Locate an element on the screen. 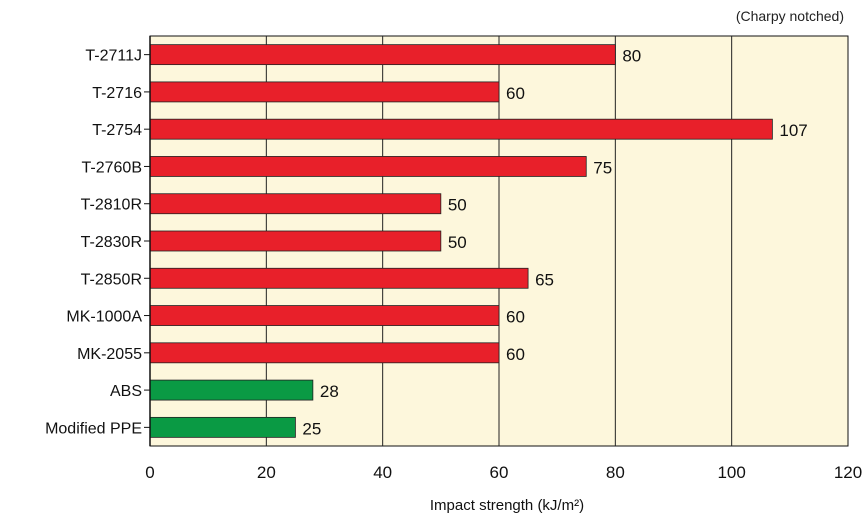  bar-t-2760b is located at coordinates (368, 166).